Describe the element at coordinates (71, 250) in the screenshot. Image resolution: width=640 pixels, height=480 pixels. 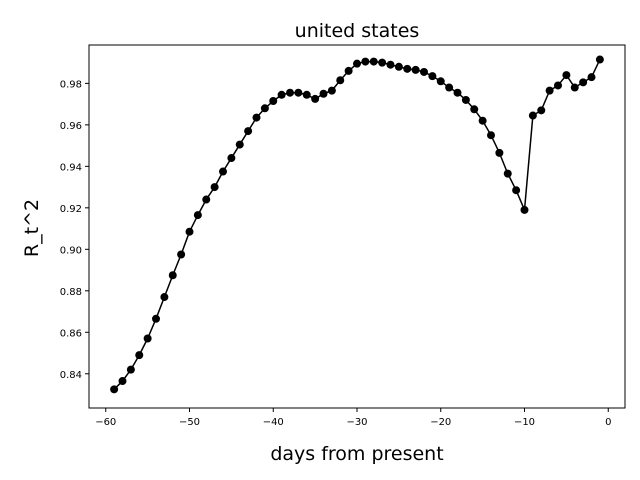
I see `y-tick-label: 0.90` at that location.